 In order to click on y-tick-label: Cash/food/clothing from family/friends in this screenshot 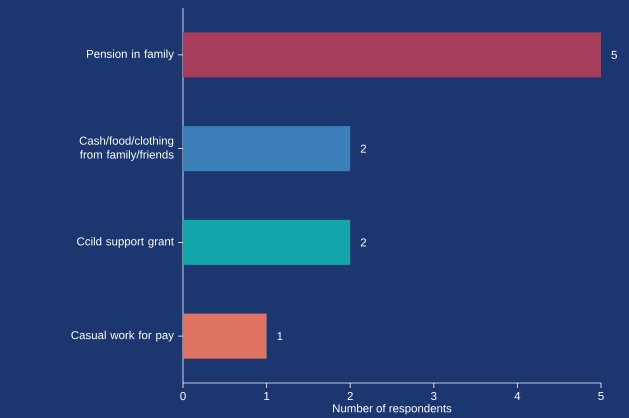, I will do `click(127, 148)`.